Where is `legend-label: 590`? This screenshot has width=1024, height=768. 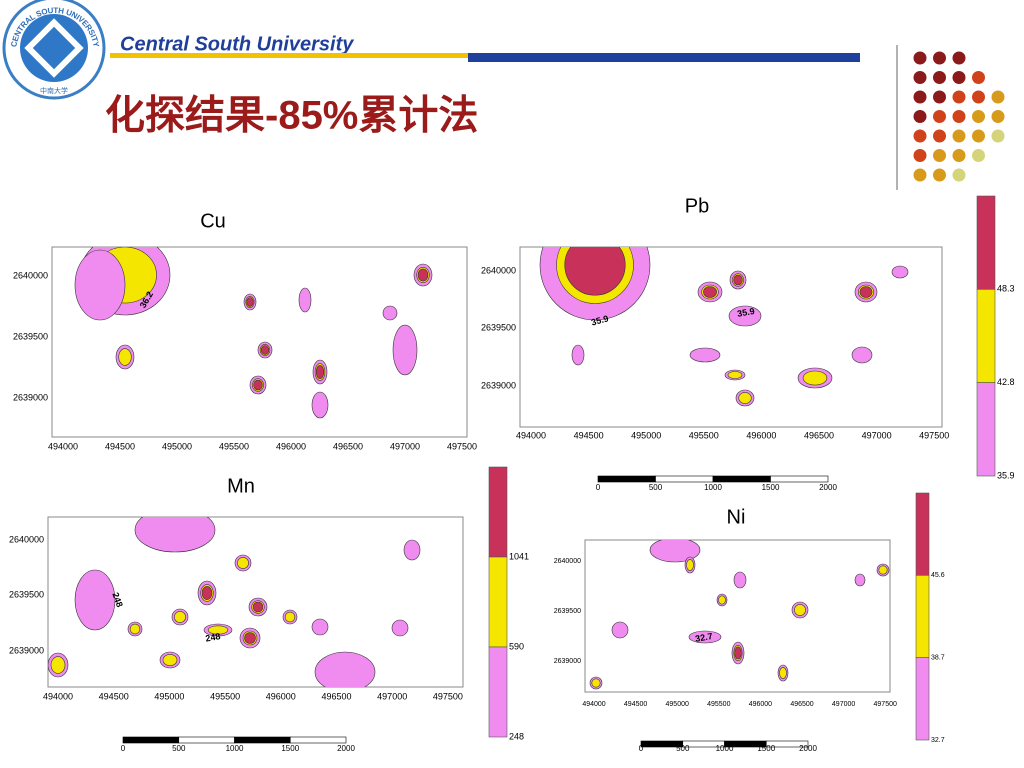
legend-label: 590 is located at coordinates (516, 646).